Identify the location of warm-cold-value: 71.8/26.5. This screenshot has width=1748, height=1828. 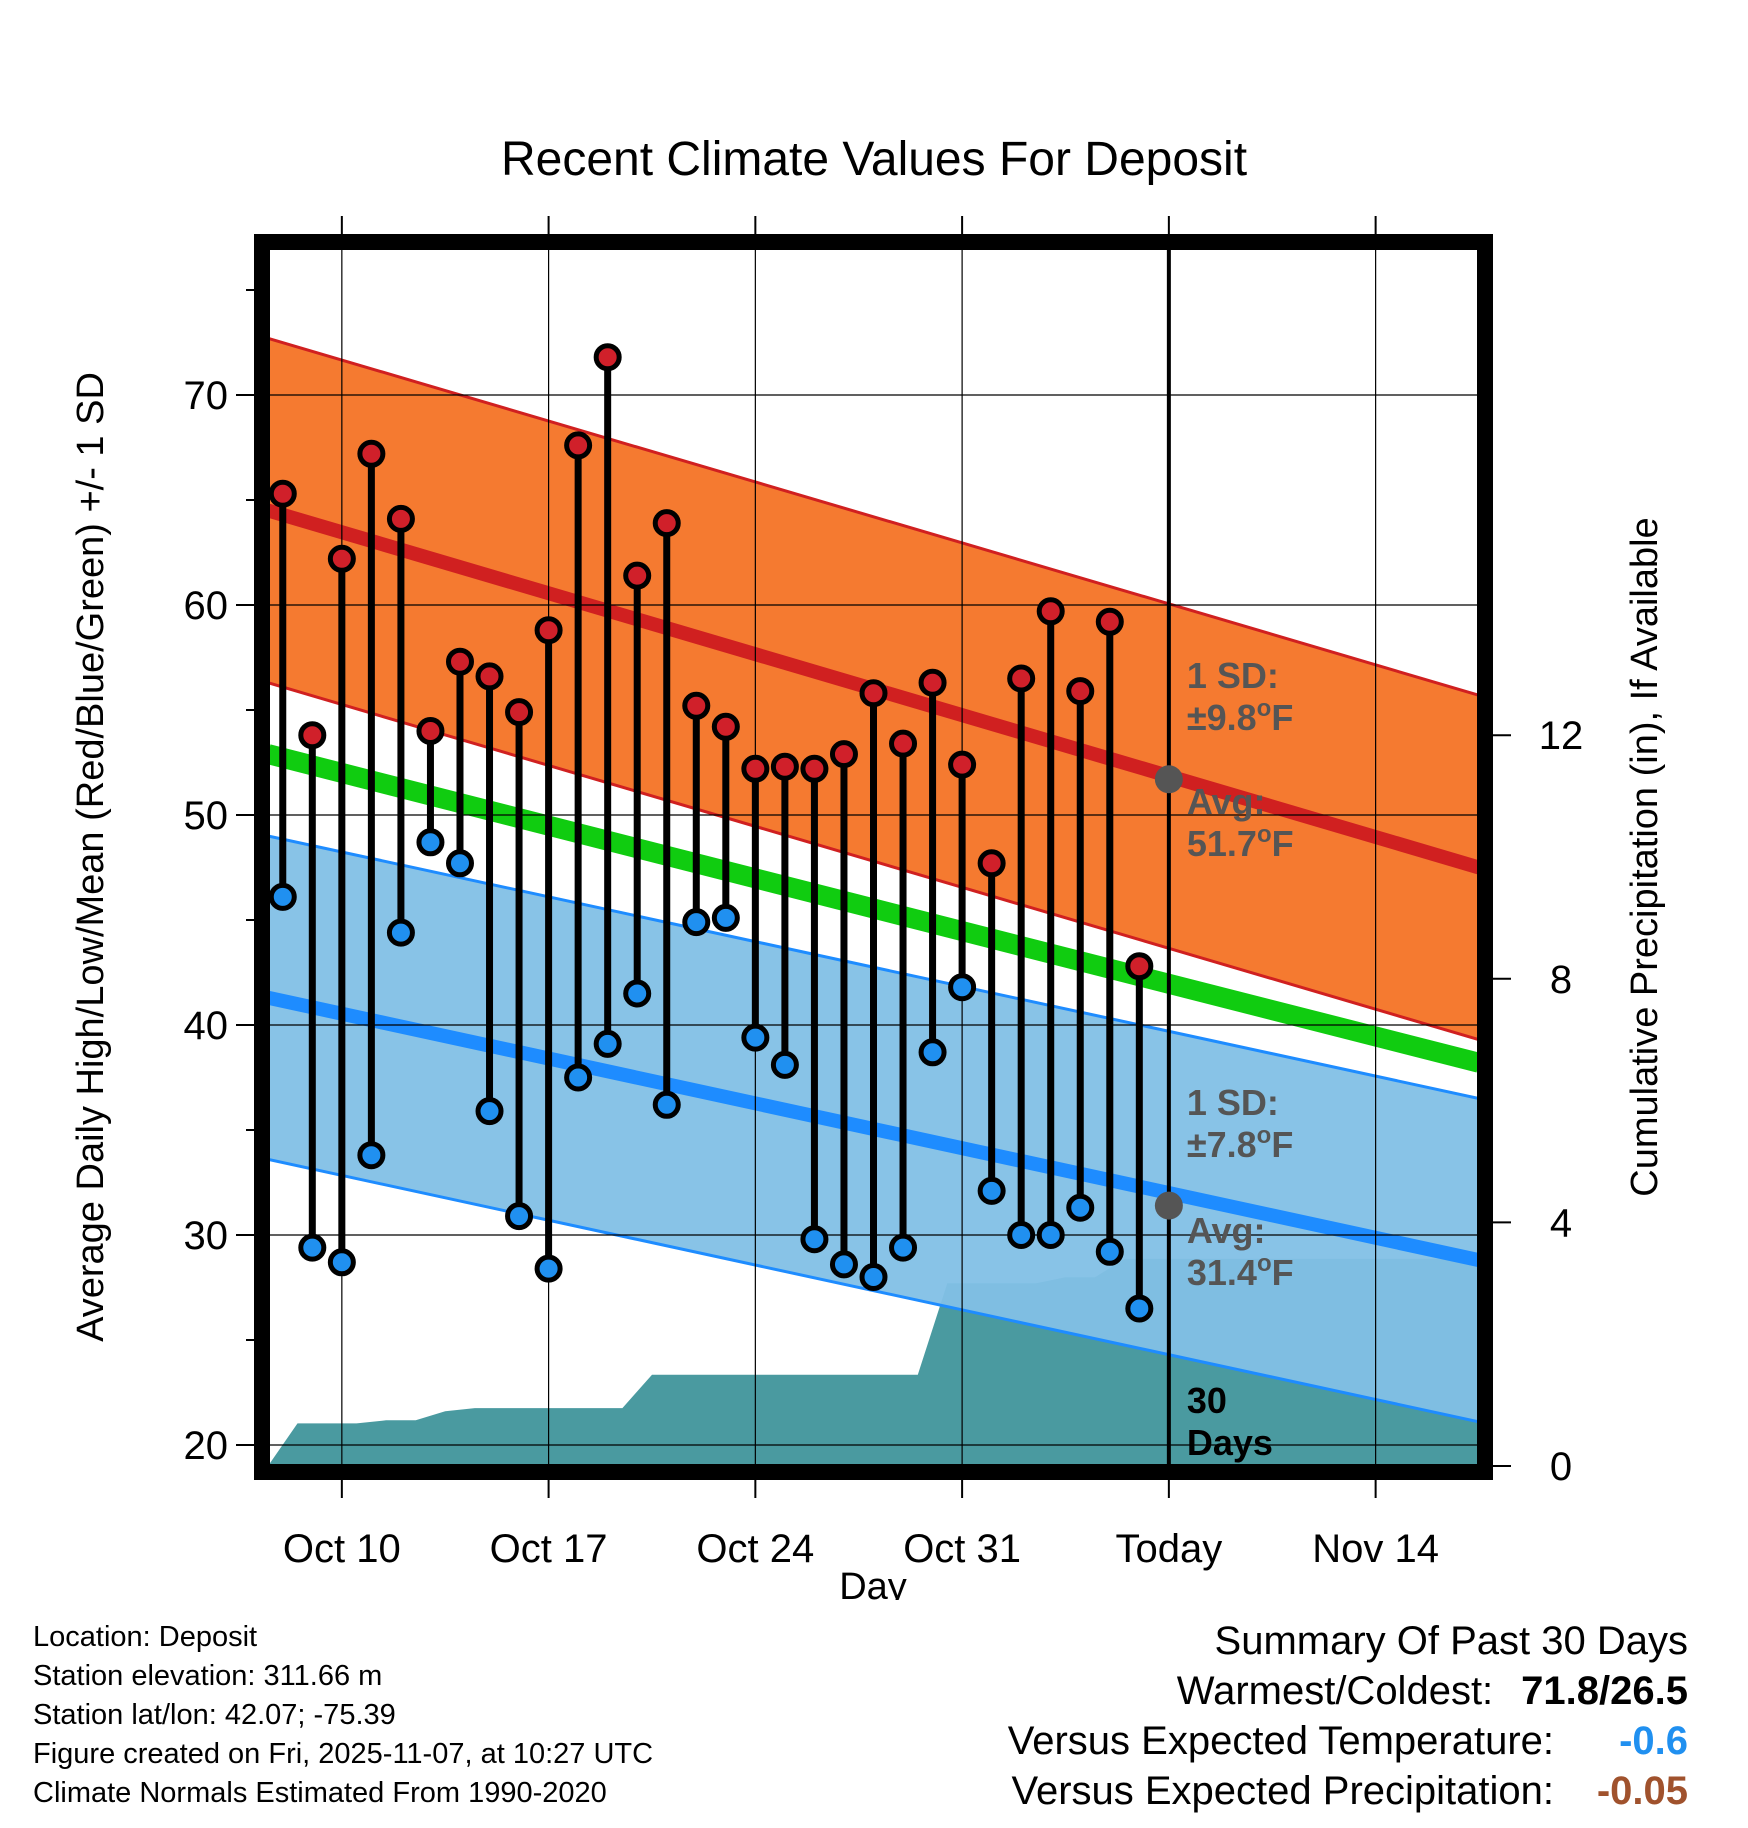
(1604, 1691).